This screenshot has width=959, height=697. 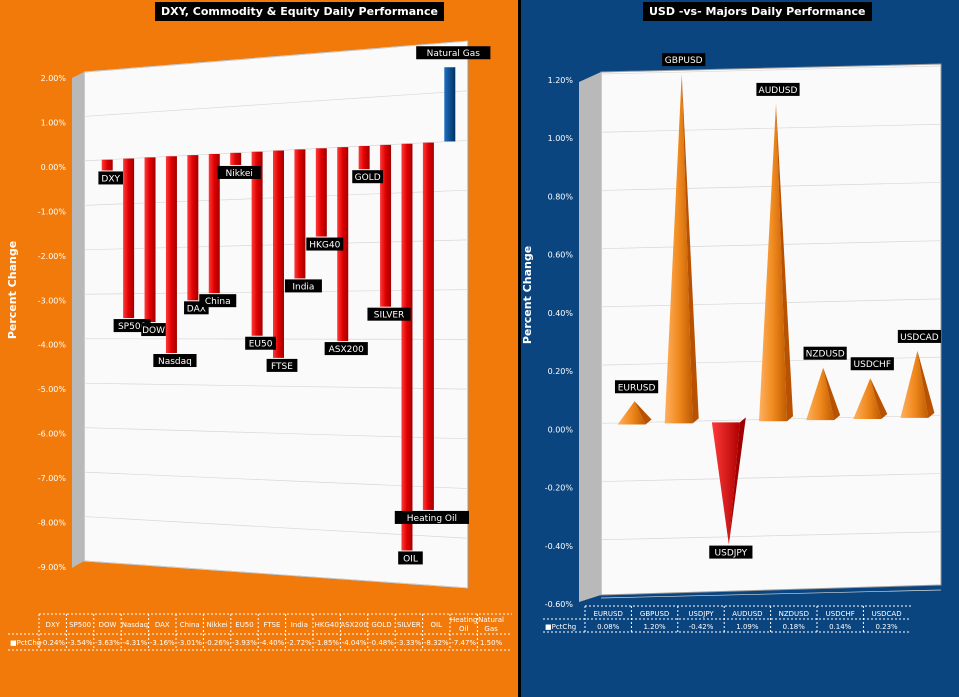 I want to click on left-label-dax-text: DAX, so click(x=196, y=309).